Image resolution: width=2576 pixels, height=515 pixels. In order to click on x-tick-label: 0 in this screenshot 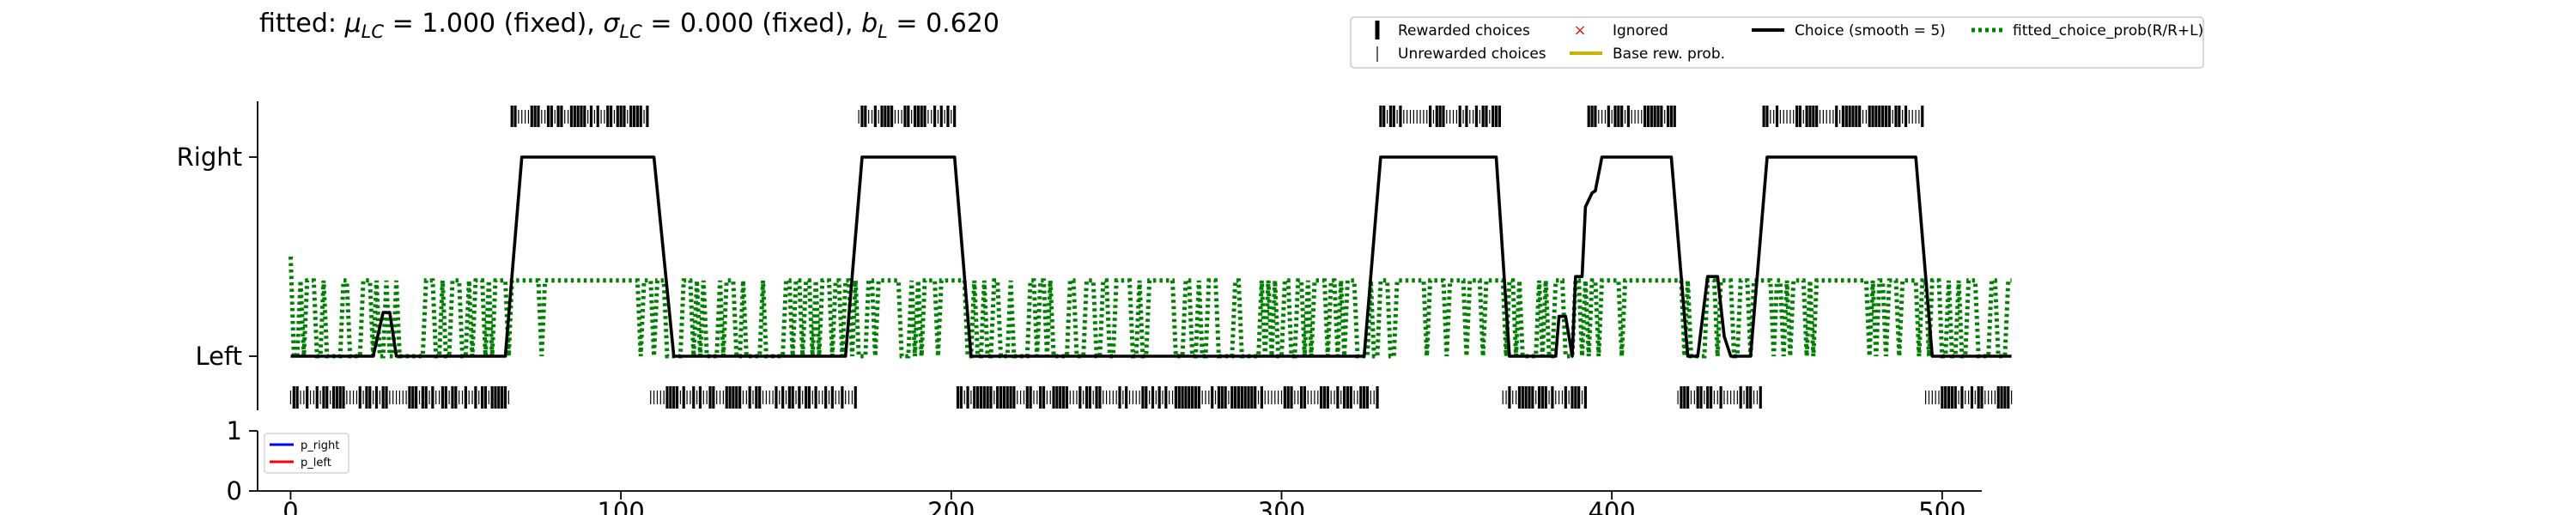, I will do `click(291, 506)`.